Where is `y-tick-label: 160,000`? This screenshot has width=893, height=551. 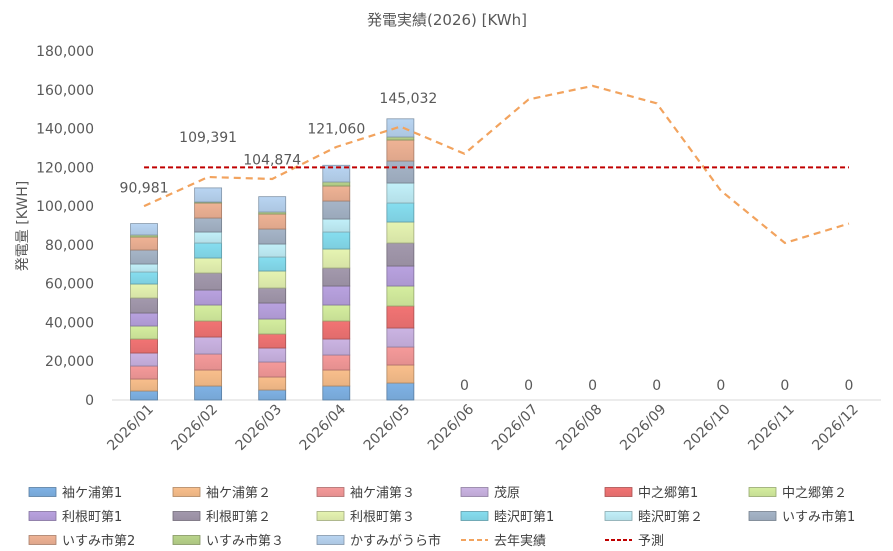
y-tick-label: 160,000 is located at coordinates (65, 91).